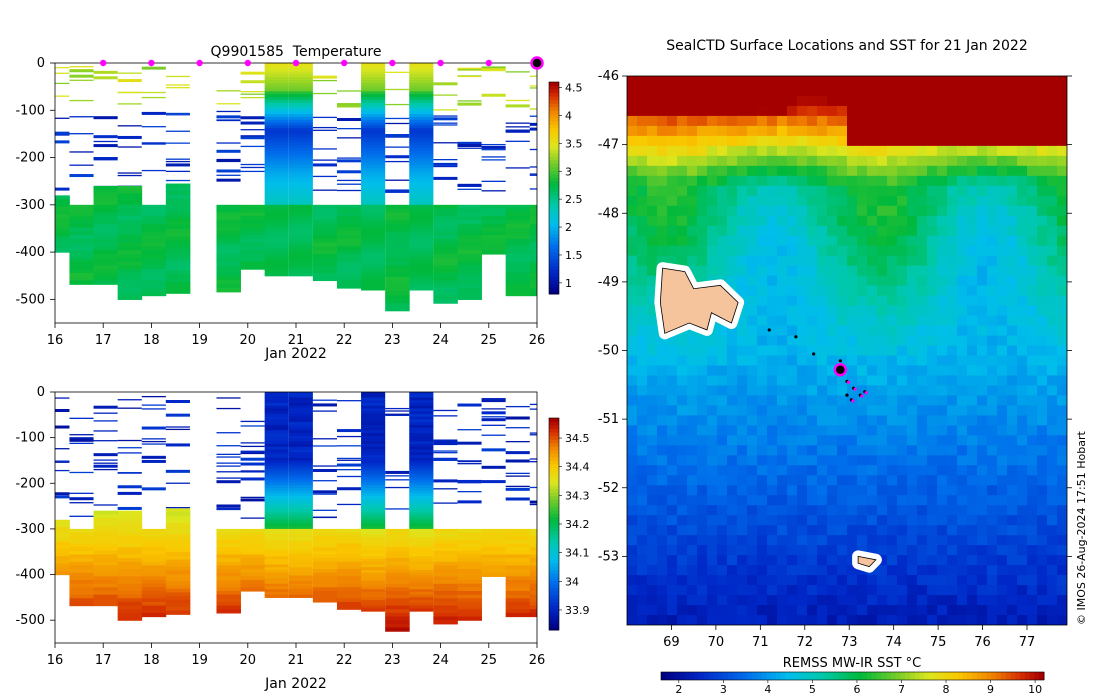 The width and height of the screenshot is (1100, 700). Describe the element at coordinates (608, 282) in the screenshot. I see `y-tick-label: -49` at that location.